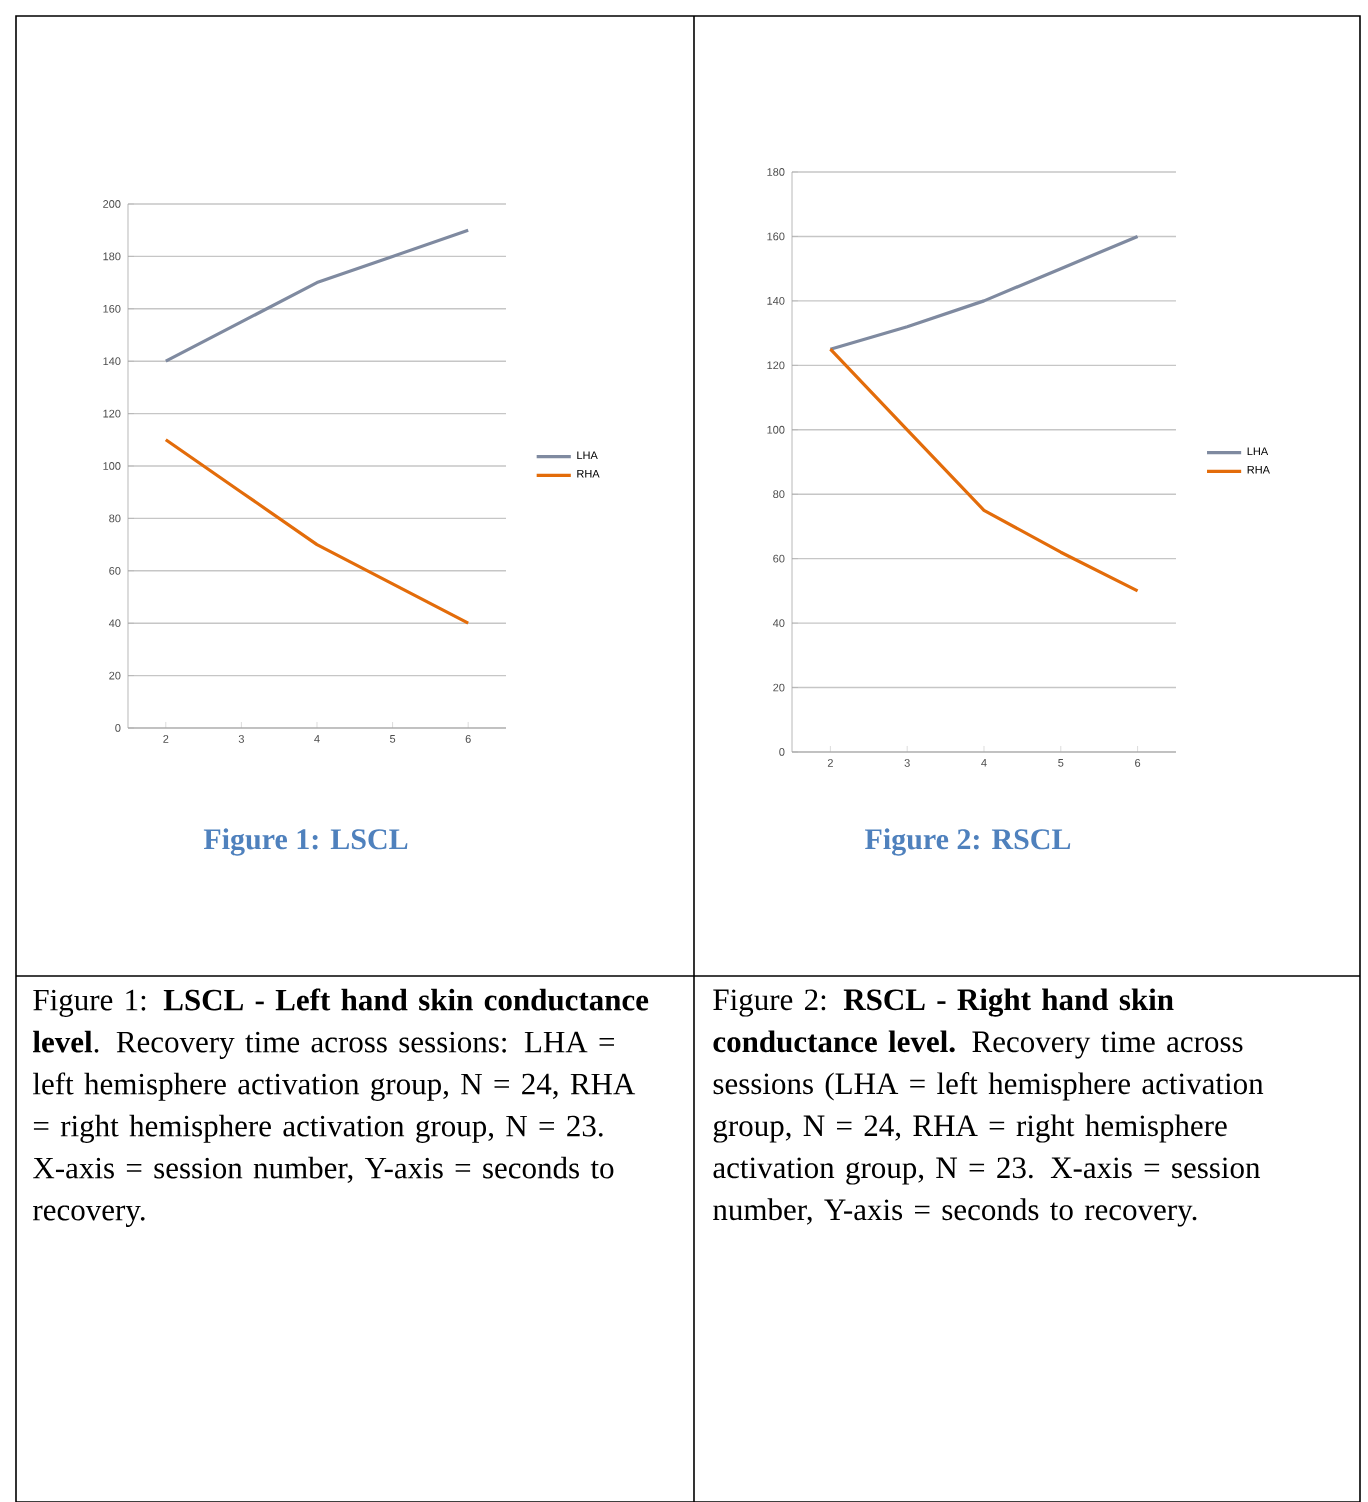 The height and width of the screenshot is (1502, 1368). I want to click on caption: Figure 2: RSCL - Right hand skin conductance level. Recovery time across sessions (LHA = left hemisphere activation group, N = 24, RHA = right hemisphere activation group, N = 23. X-axis = session number, Y-axis = seconds to recovery., so click(988, 1107).